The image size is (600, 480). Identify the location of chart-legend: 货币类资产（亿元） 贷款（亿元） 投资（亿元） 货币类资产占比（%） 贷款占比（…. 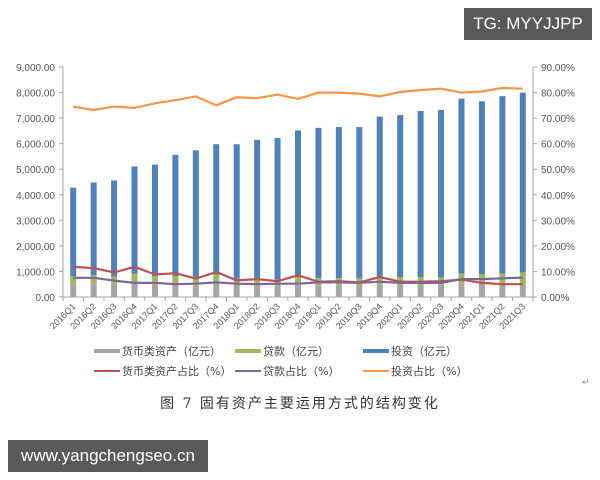
(300, 363).